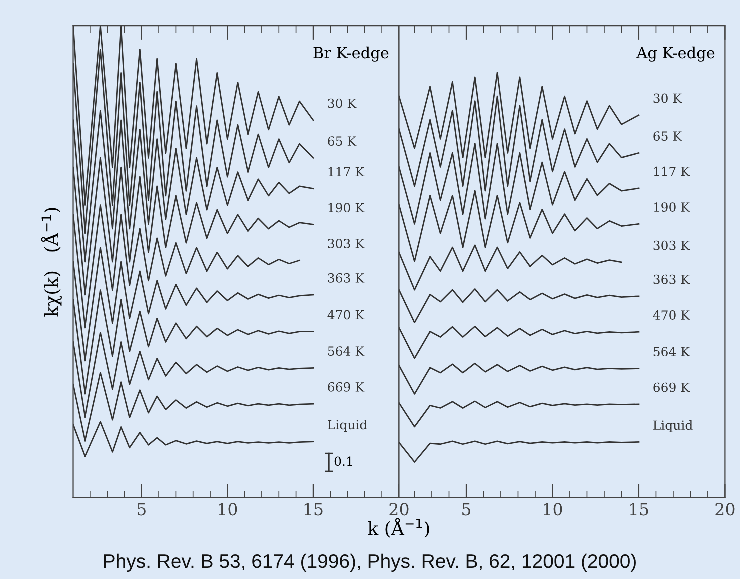 The image size is (740, 579). Describe the element at coordinates (675, 54) in the screenshot. I see `text: Ag K-edge` at that location.